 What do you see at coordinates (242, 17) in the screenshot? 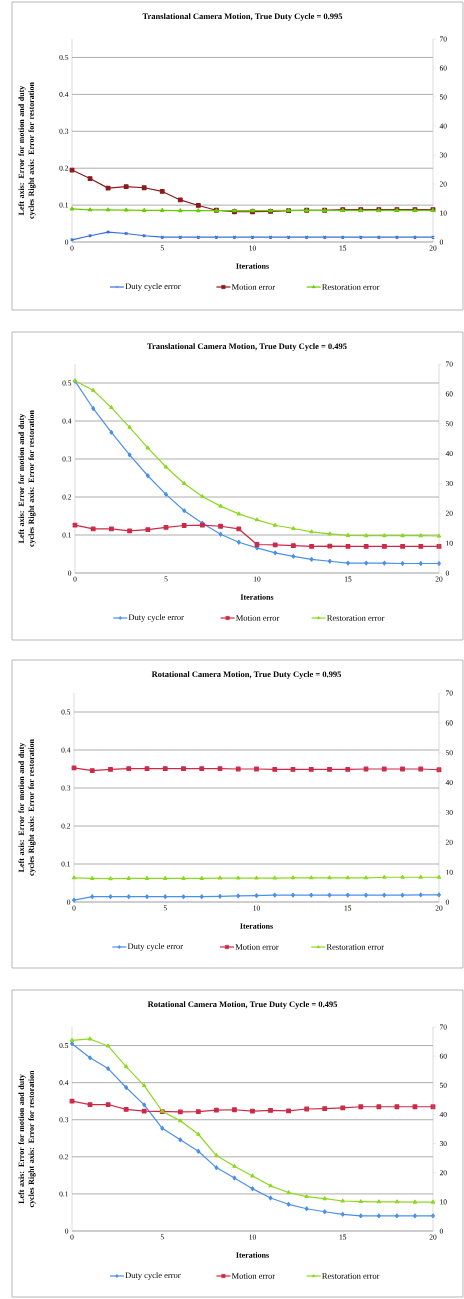
I see `chart-title: Translational Camera Motion, True Duty Cycle = 0.995` at bounding box center [242, 17].